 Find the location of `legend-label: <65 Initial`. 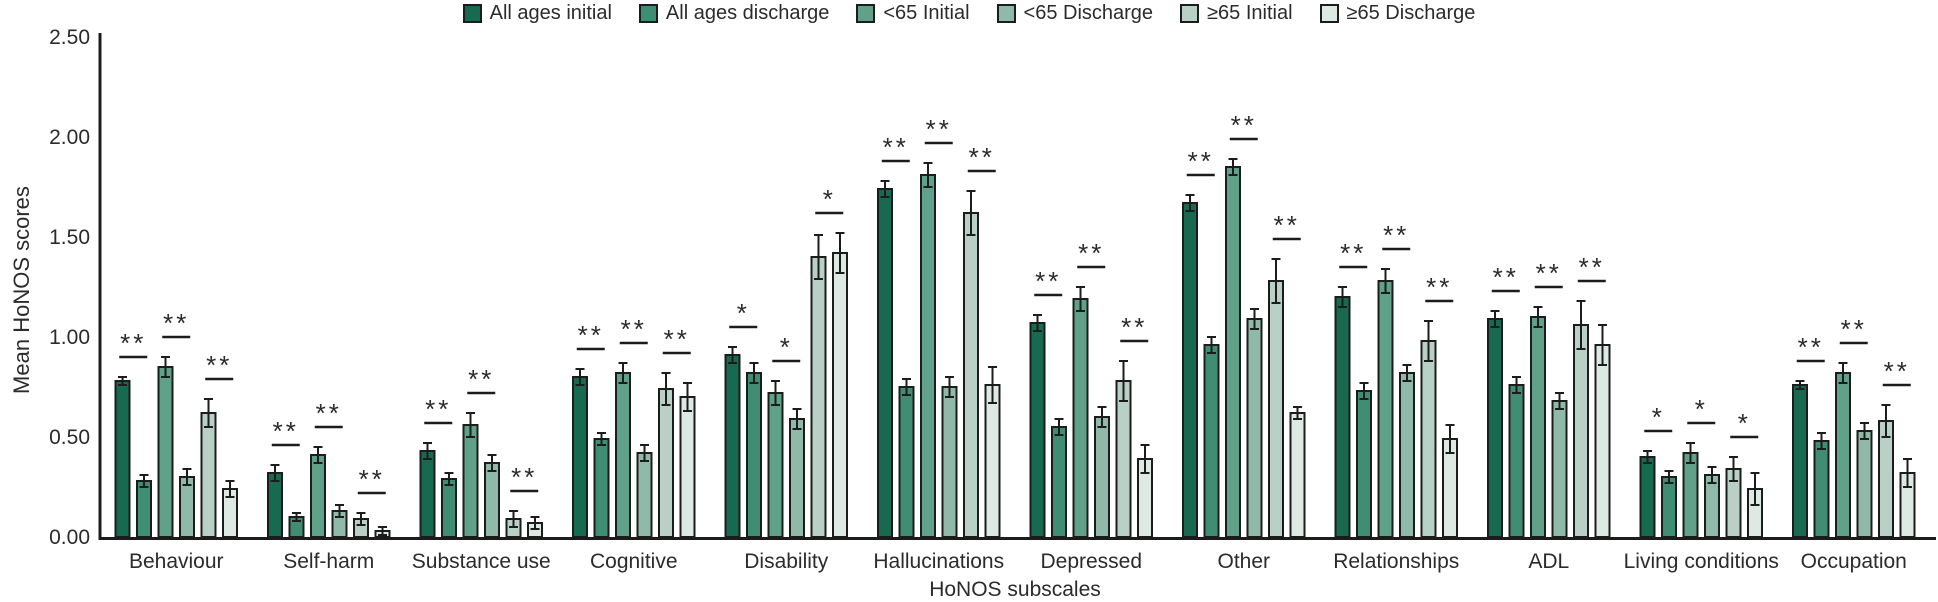

legend-label: <65 Initial is located at coordinates (926, 13).